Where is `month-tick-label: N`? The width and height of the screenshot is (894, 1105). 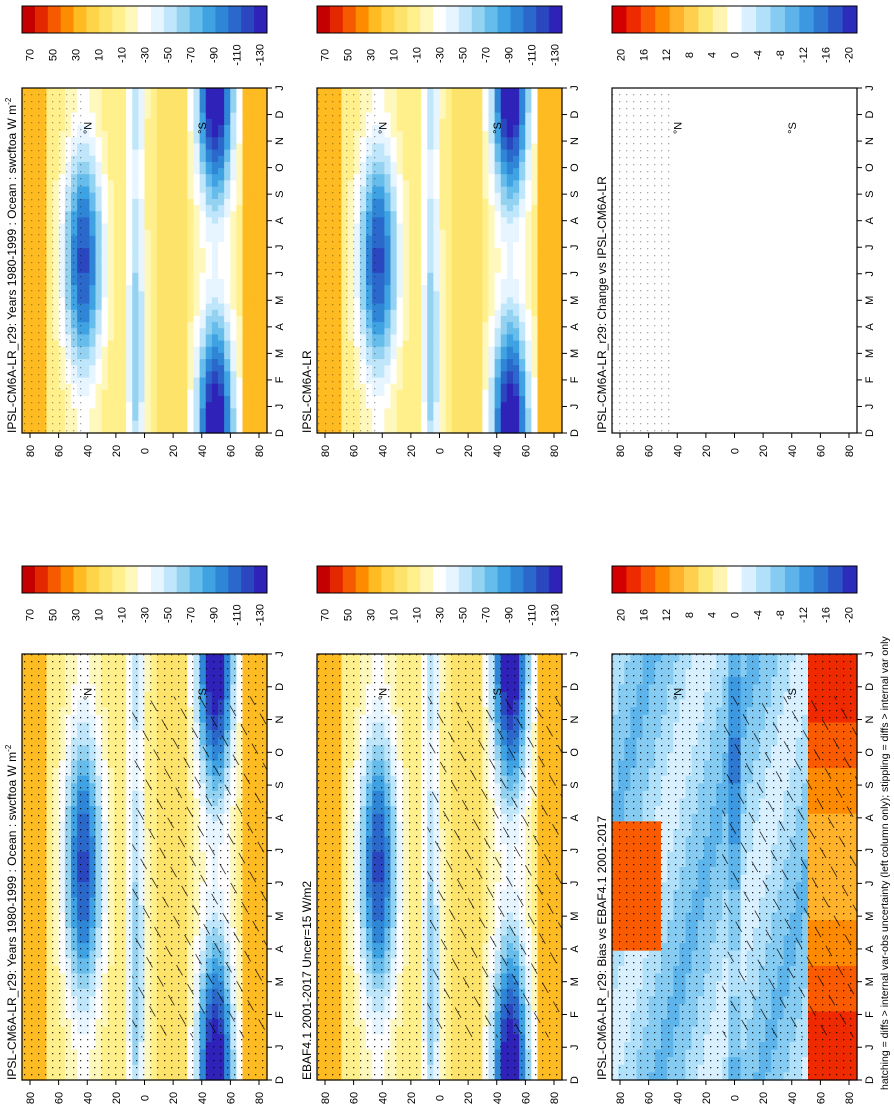 month-tick-label: N is located at coordinates (575, 141).